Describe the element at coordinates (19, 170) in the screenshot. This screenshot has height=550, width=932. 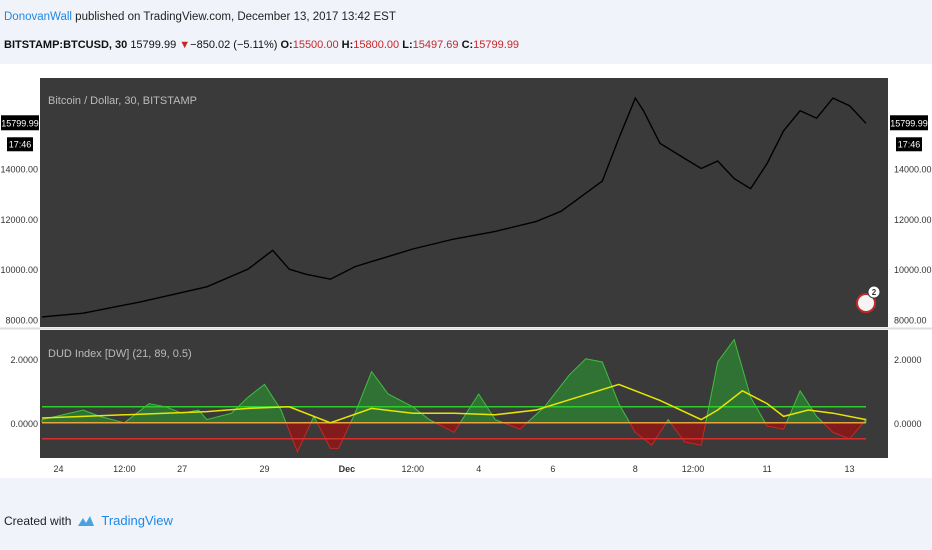
I see `price-tick-left: 14000.00` at that location.